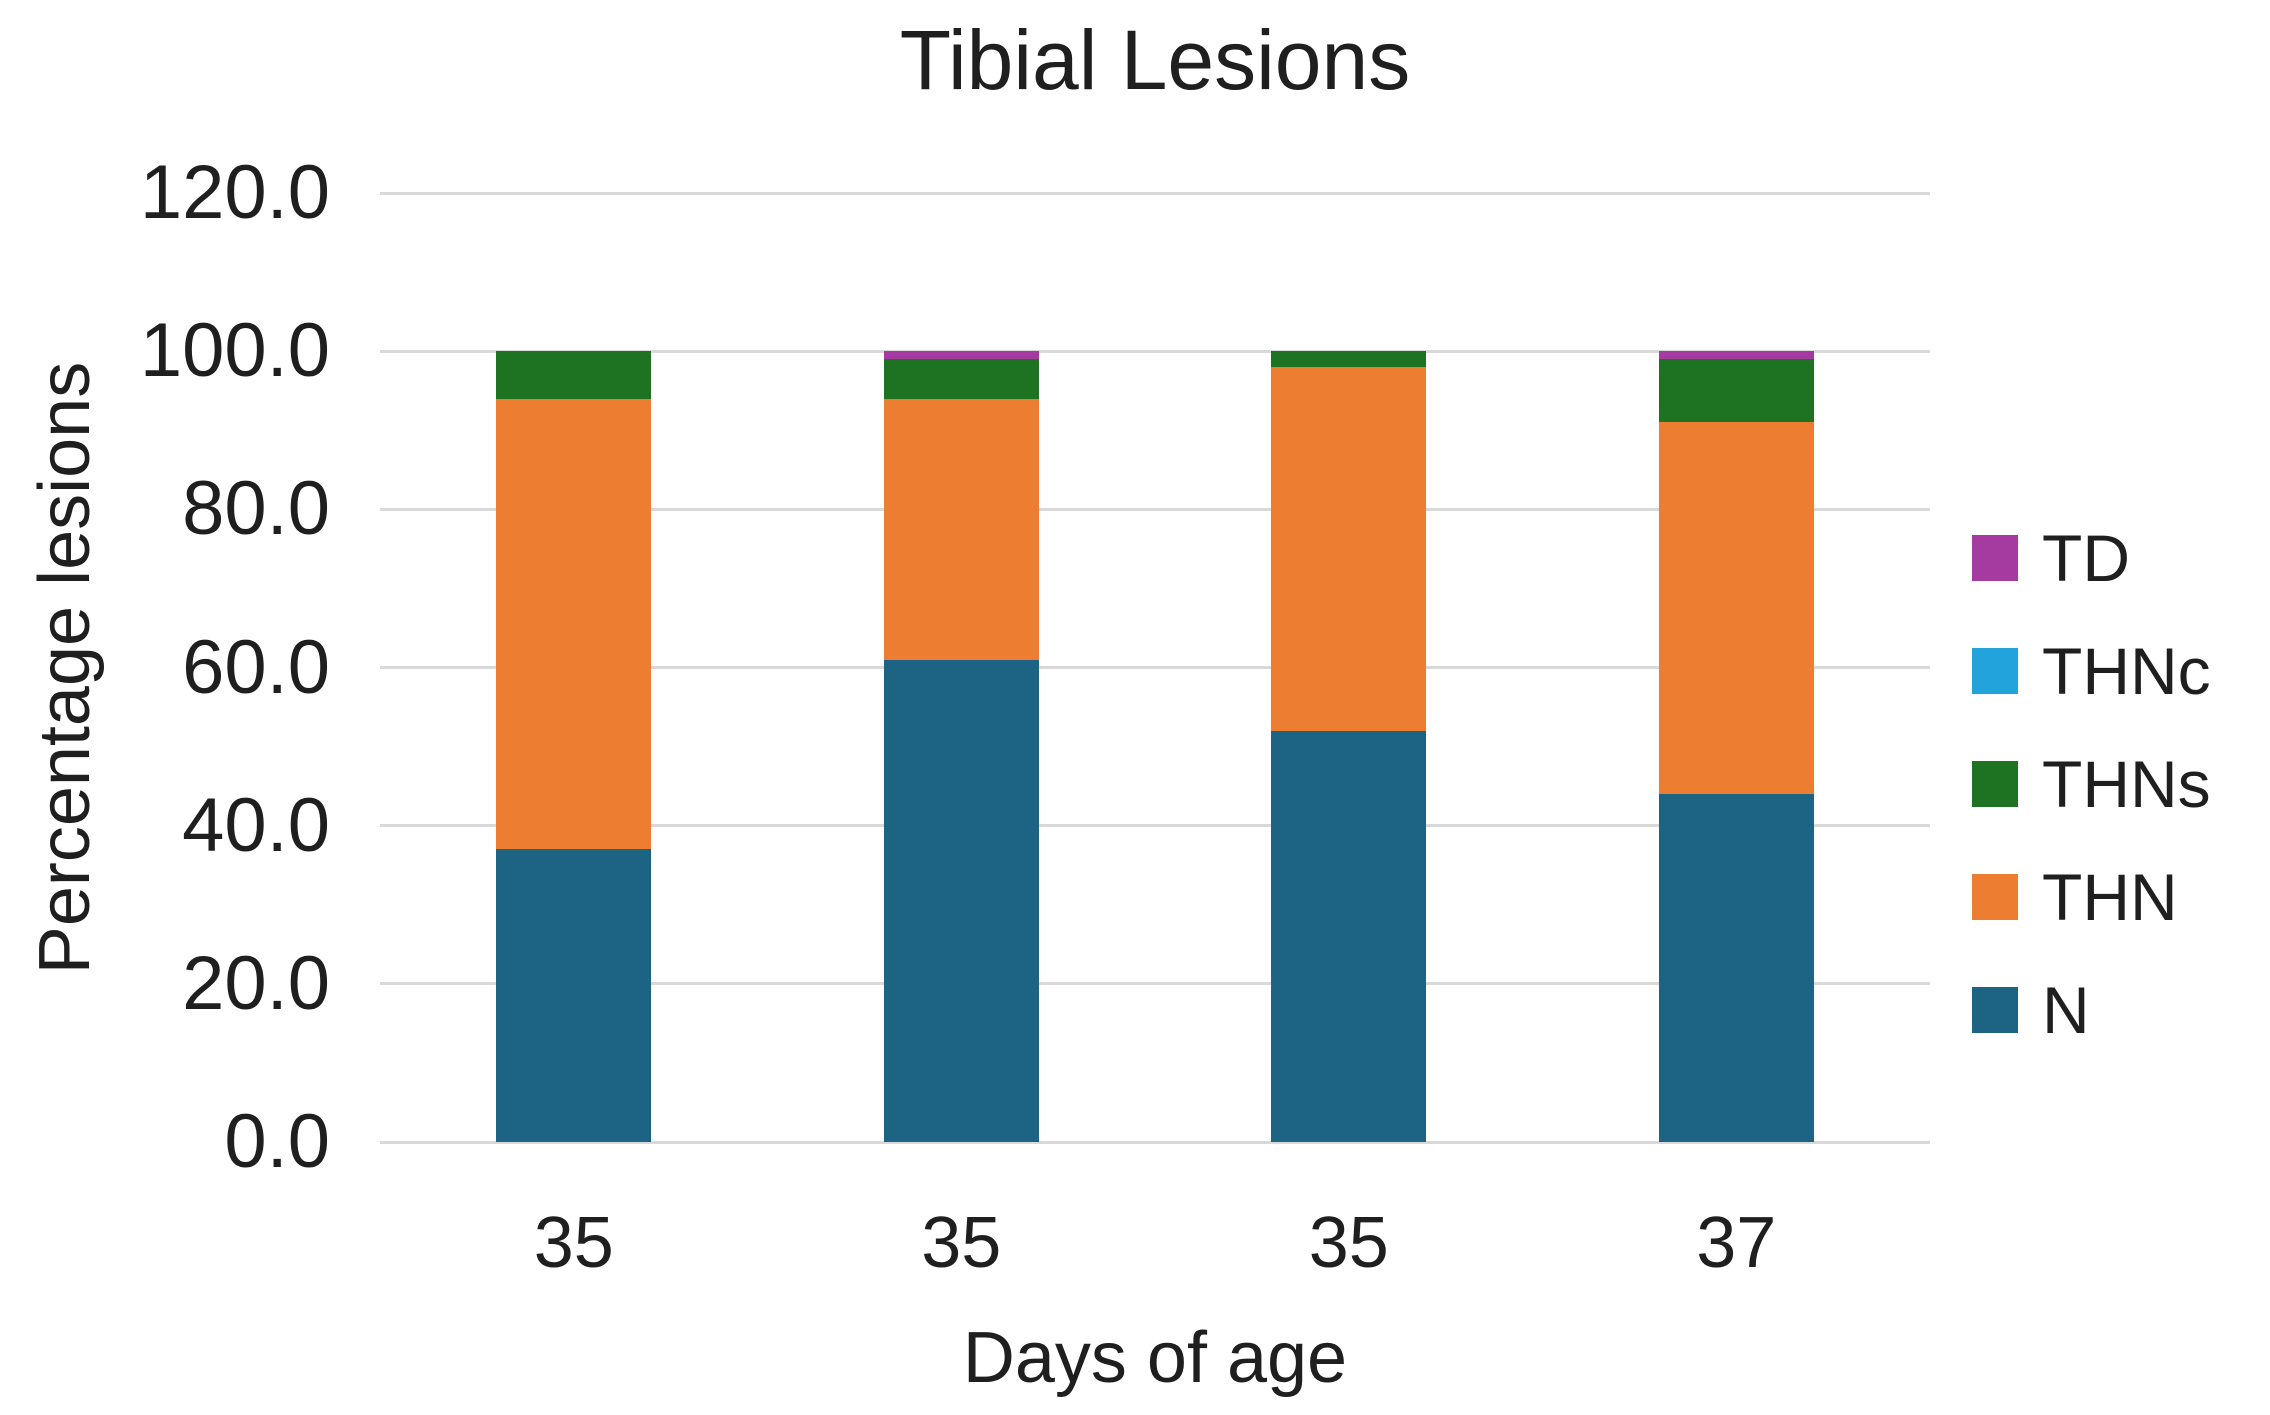 Image resolution: width=2270 pixels, height=1415 pixels. I want to click on legend-item-thn: THN, so click(2075, 897).